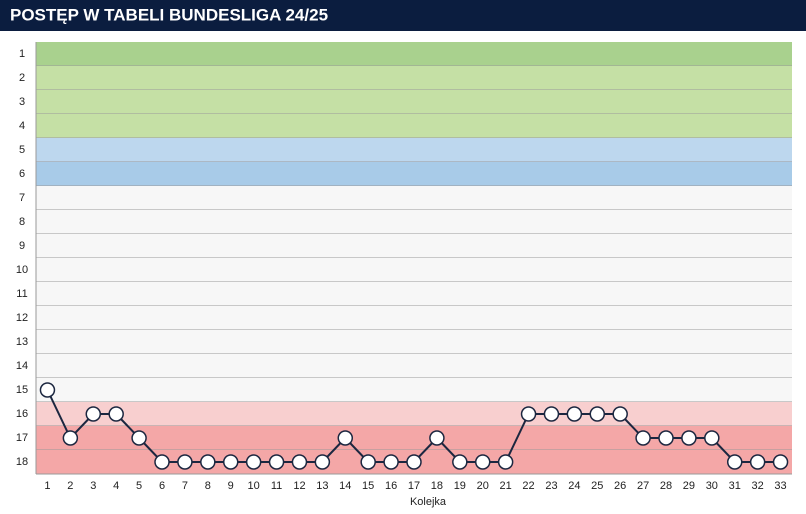 The height and width of the screenshot is (514, 806). I want to click on y-tick-label: 8, so click(22, 222).